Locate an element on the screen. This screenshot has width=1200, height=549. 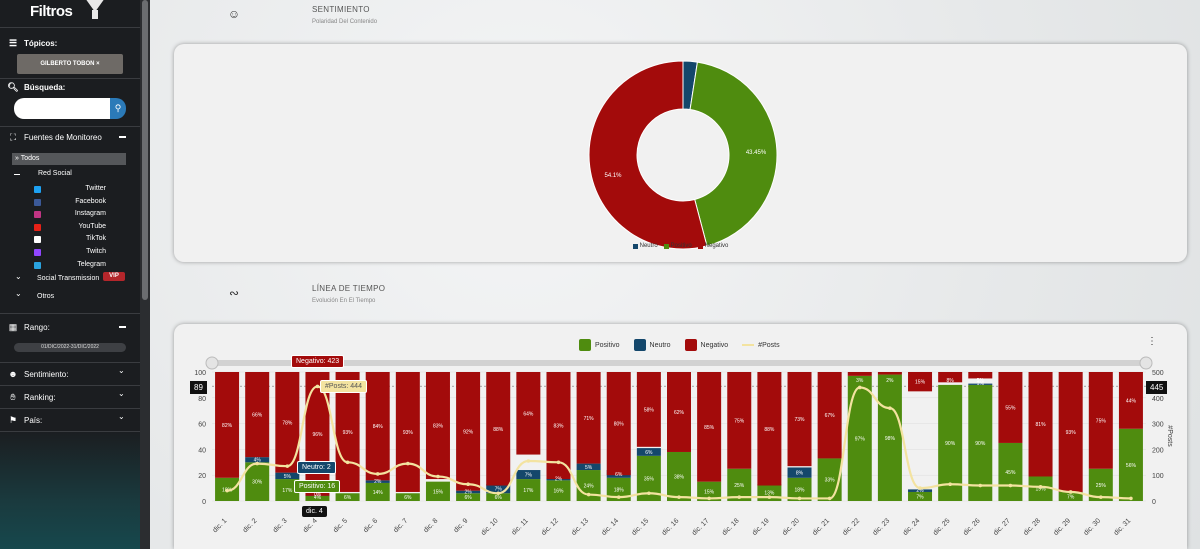
x-tick-label: dic. 11 is located at coordinates (520, 526).